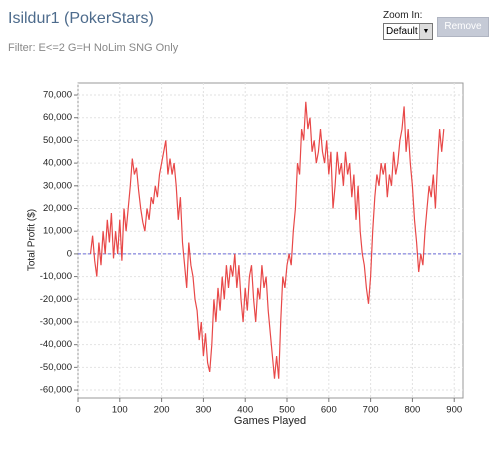  Describe the element at coordinates (56, 367) in the screenshot. I see `y-tick-label: -50,000` at that location.